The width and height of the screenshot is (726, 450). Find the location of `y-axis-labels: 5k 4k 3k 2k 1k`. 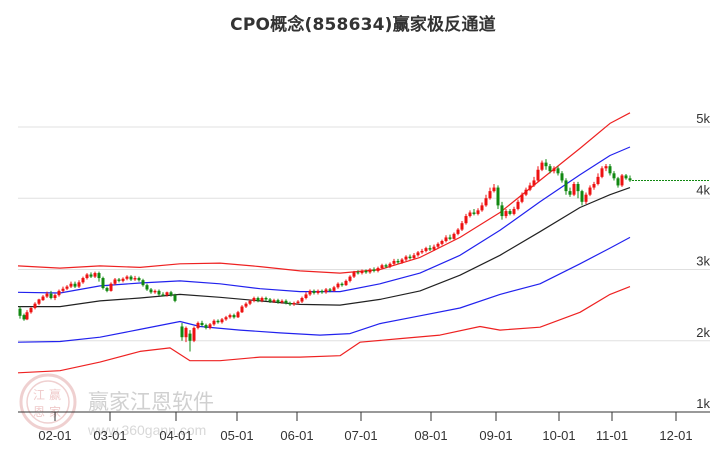

y-axis-labels: 5k 4k 3k 2k 1k is located at coordinates (703, 261).